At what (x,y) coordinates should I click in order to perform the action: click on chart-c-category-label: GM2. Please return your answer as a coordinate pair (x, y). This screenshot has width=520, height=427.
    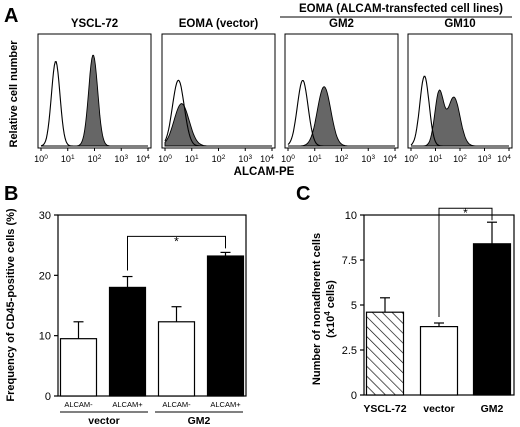
    Looking at the image, I should click on (492, 409).